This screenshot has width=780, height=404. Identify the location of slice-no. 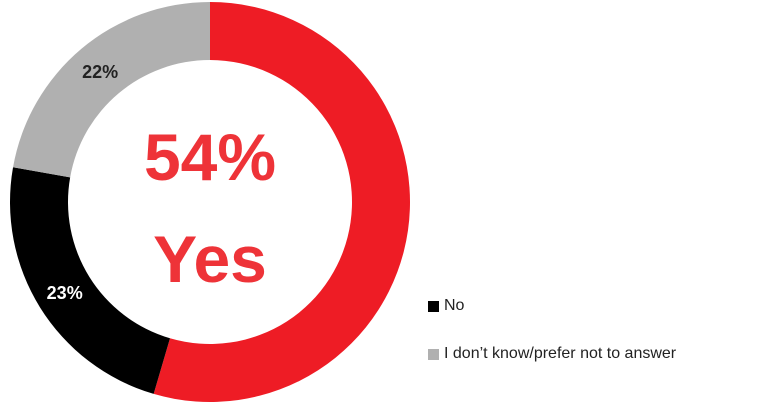
(90, 280).